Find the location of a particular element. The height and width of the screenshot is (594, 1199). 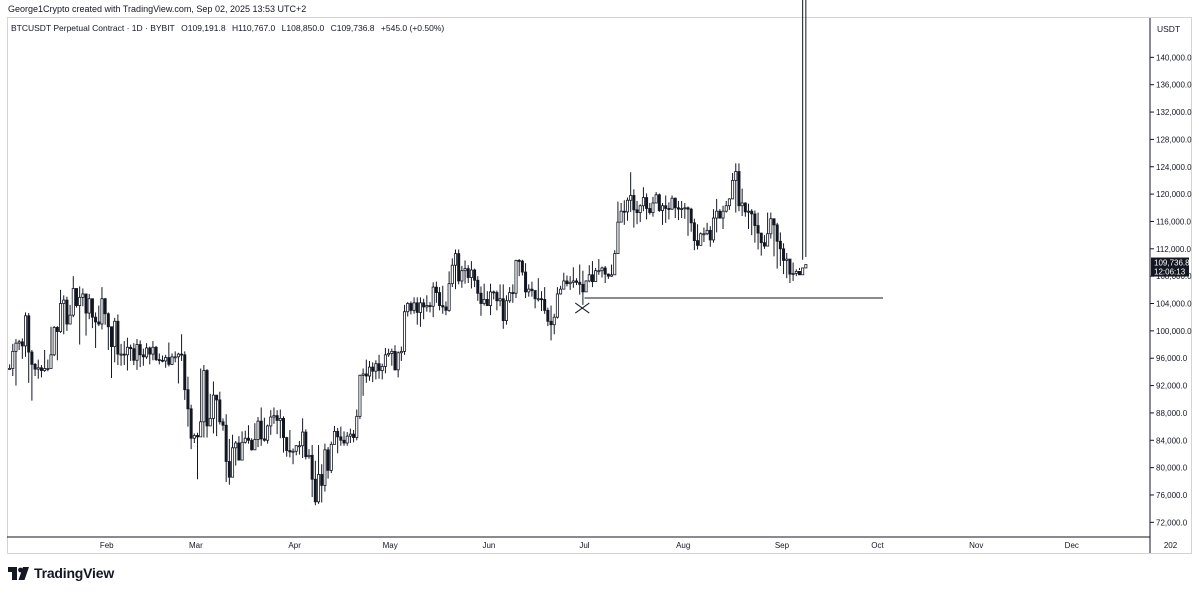

price-tick-label: 88,000.0 is located at coordinates (1172, 413).